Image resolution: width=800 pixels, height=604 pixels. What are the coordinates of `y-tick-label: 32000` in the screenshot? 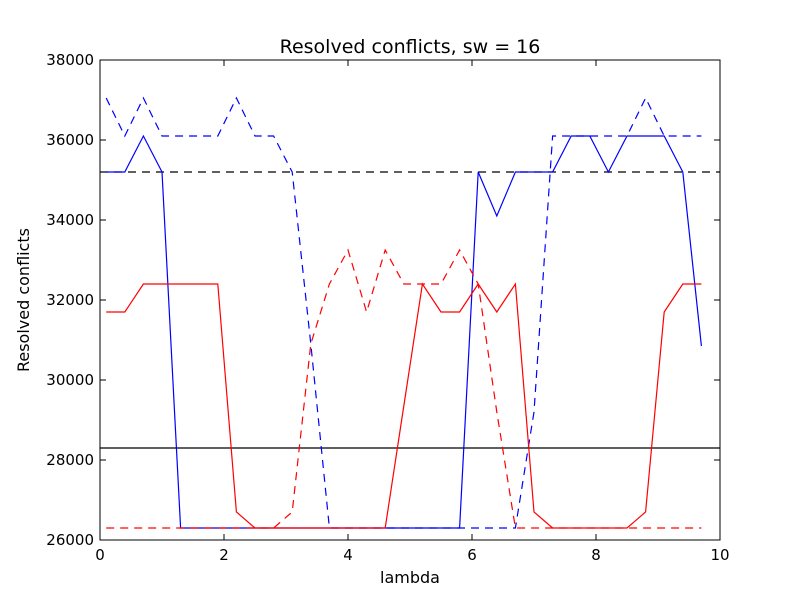 It's located at (70, 300).